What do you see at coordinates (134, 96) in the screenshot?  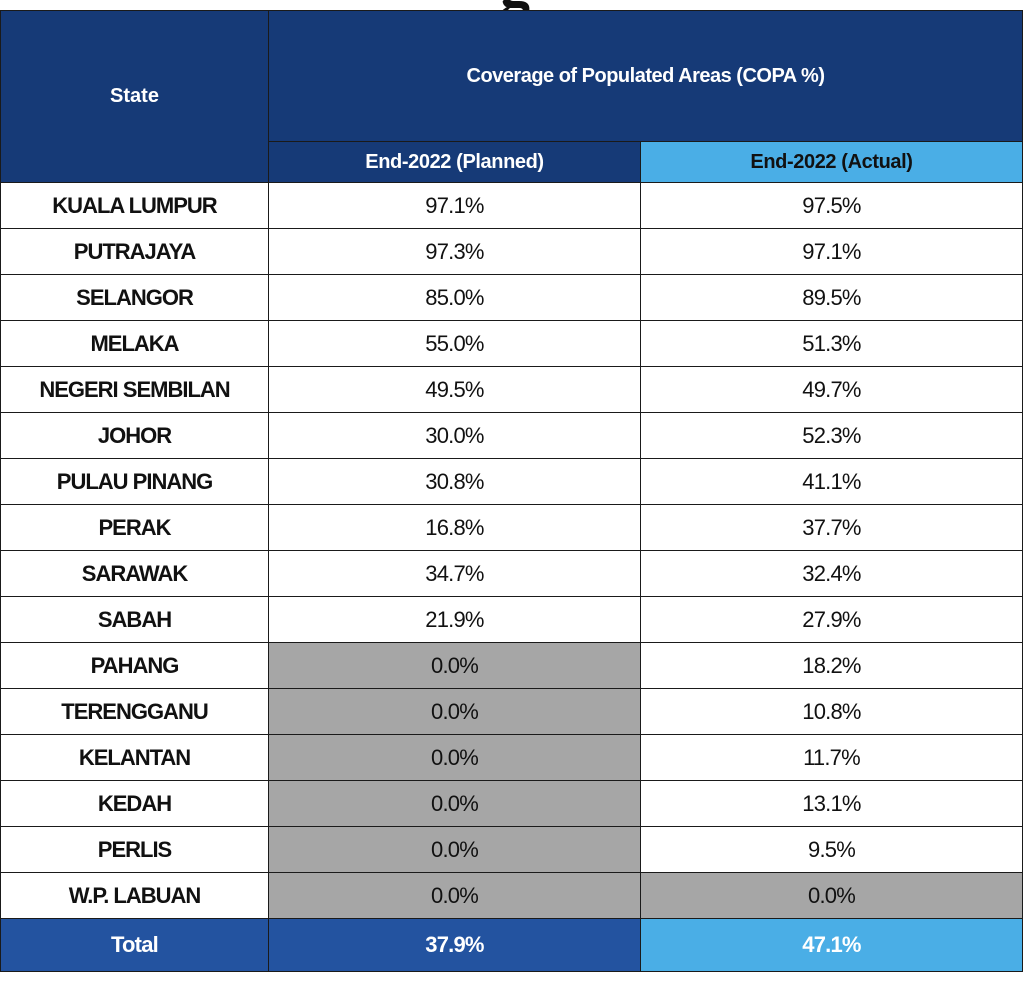 I see `state-header: State` at bounding box center [134, 96].